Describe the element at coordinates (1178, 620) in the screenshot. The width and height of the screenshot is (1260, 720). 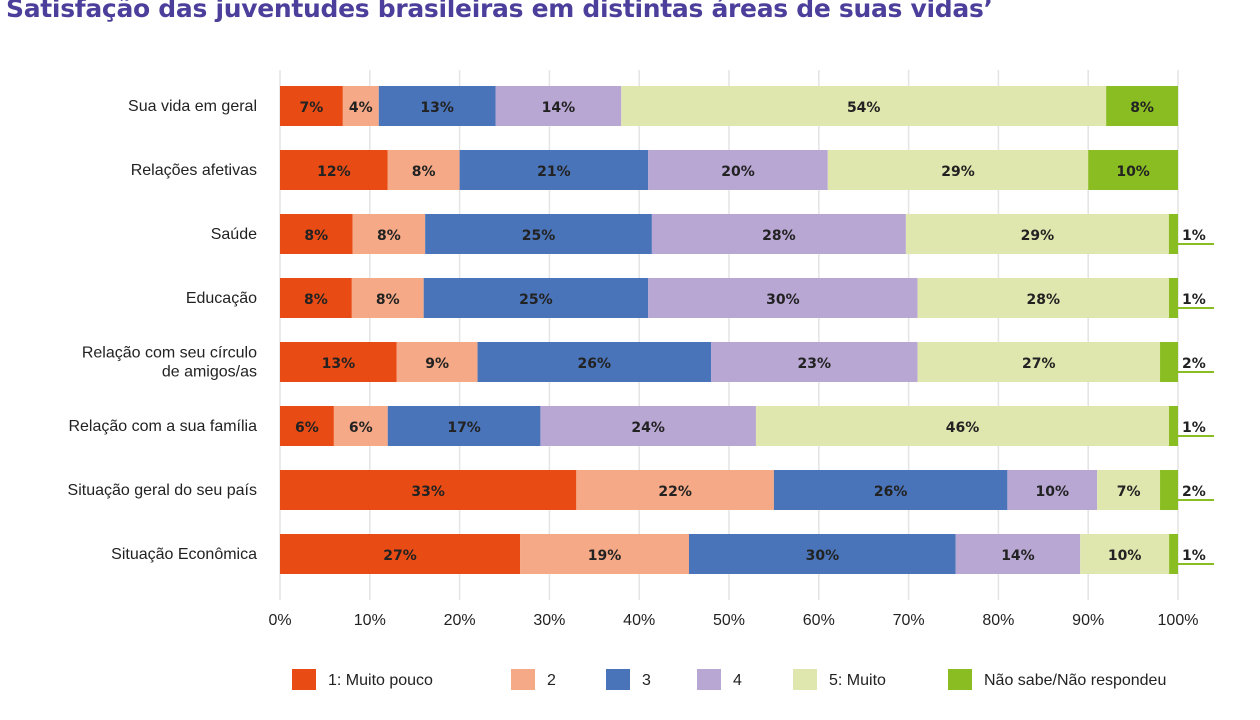
I see `x-tick-label: 100%` at that location.